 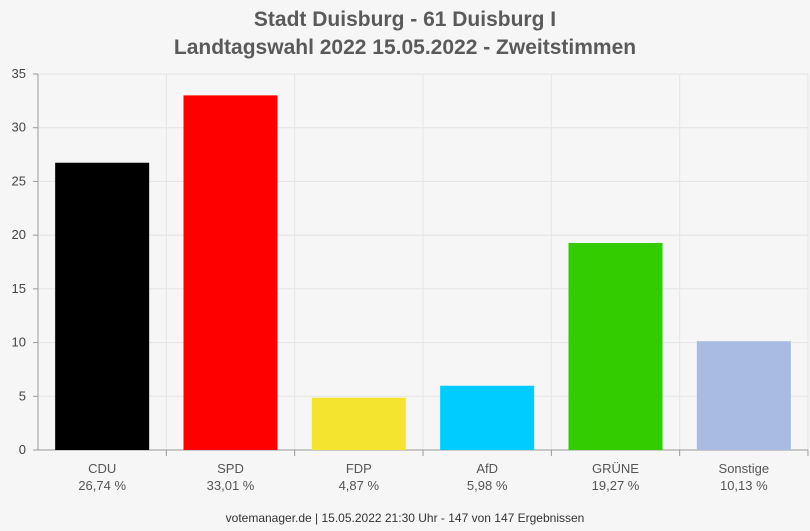 What do you see at coordinates (615, 468) in the screenshot?
I see `category-label: GRÜNE` at bounding box center [615, 468].